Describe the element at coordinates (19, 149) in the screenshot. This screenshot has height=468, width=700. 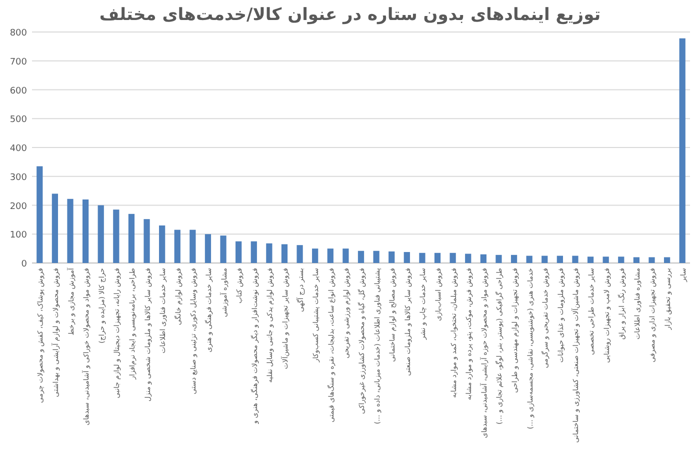
I see `y-tick-label: 400` at that location.